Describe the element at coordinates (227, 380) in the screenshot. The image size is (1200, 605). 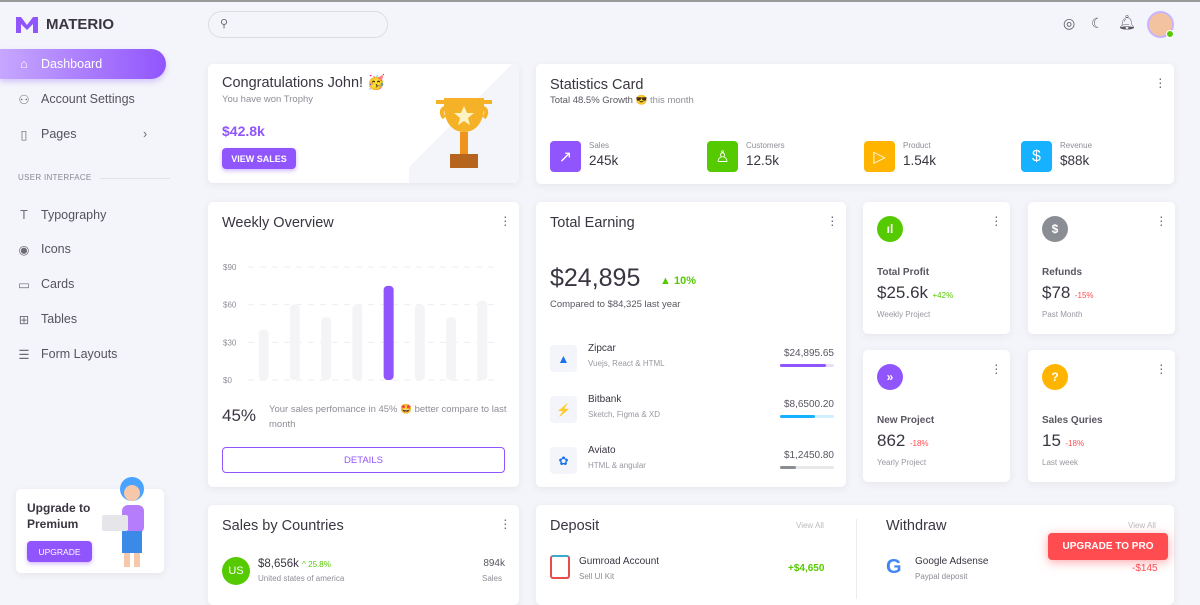
I see `y-tick-label: $0` at that location.